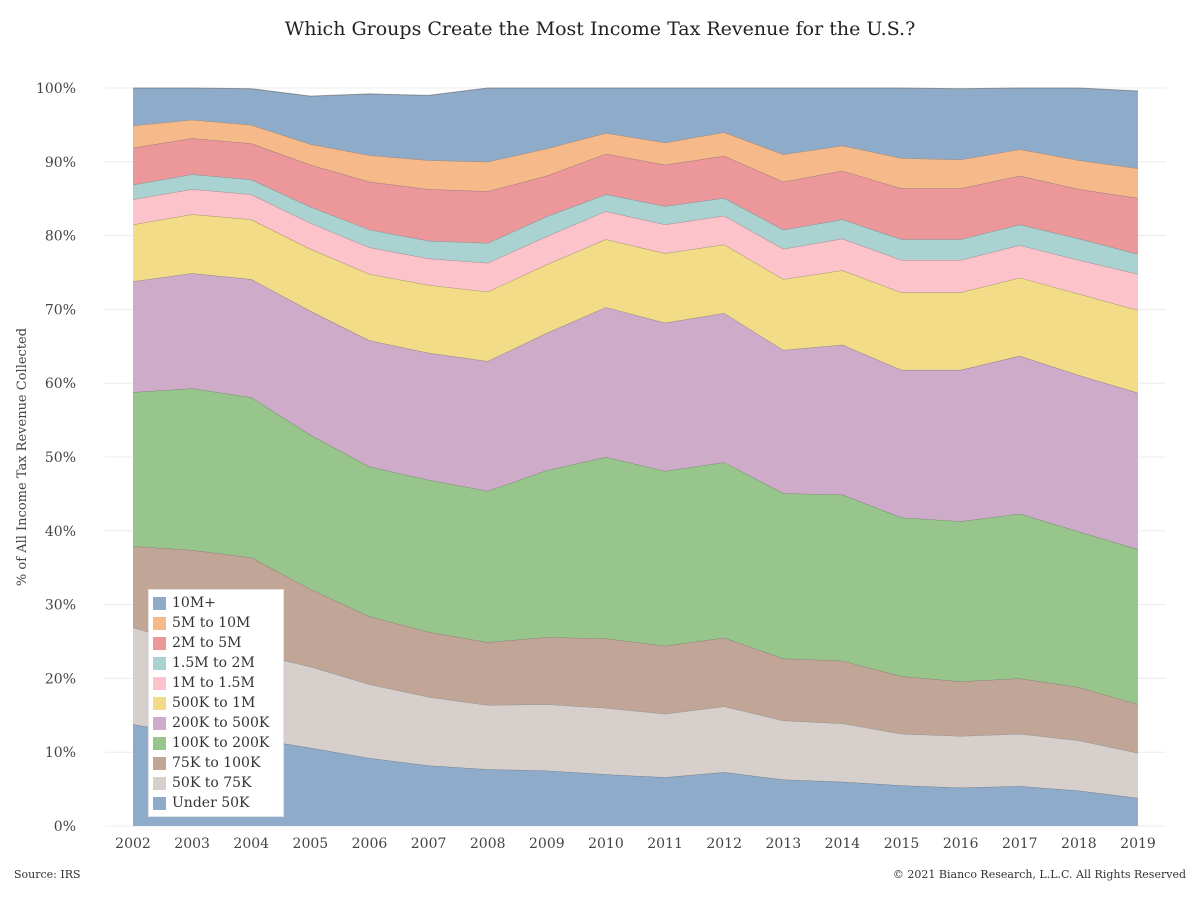 The width and height of the screenshot is (1200, 900). I want to click on x-tick-label: 2019, so click(1138, 844).